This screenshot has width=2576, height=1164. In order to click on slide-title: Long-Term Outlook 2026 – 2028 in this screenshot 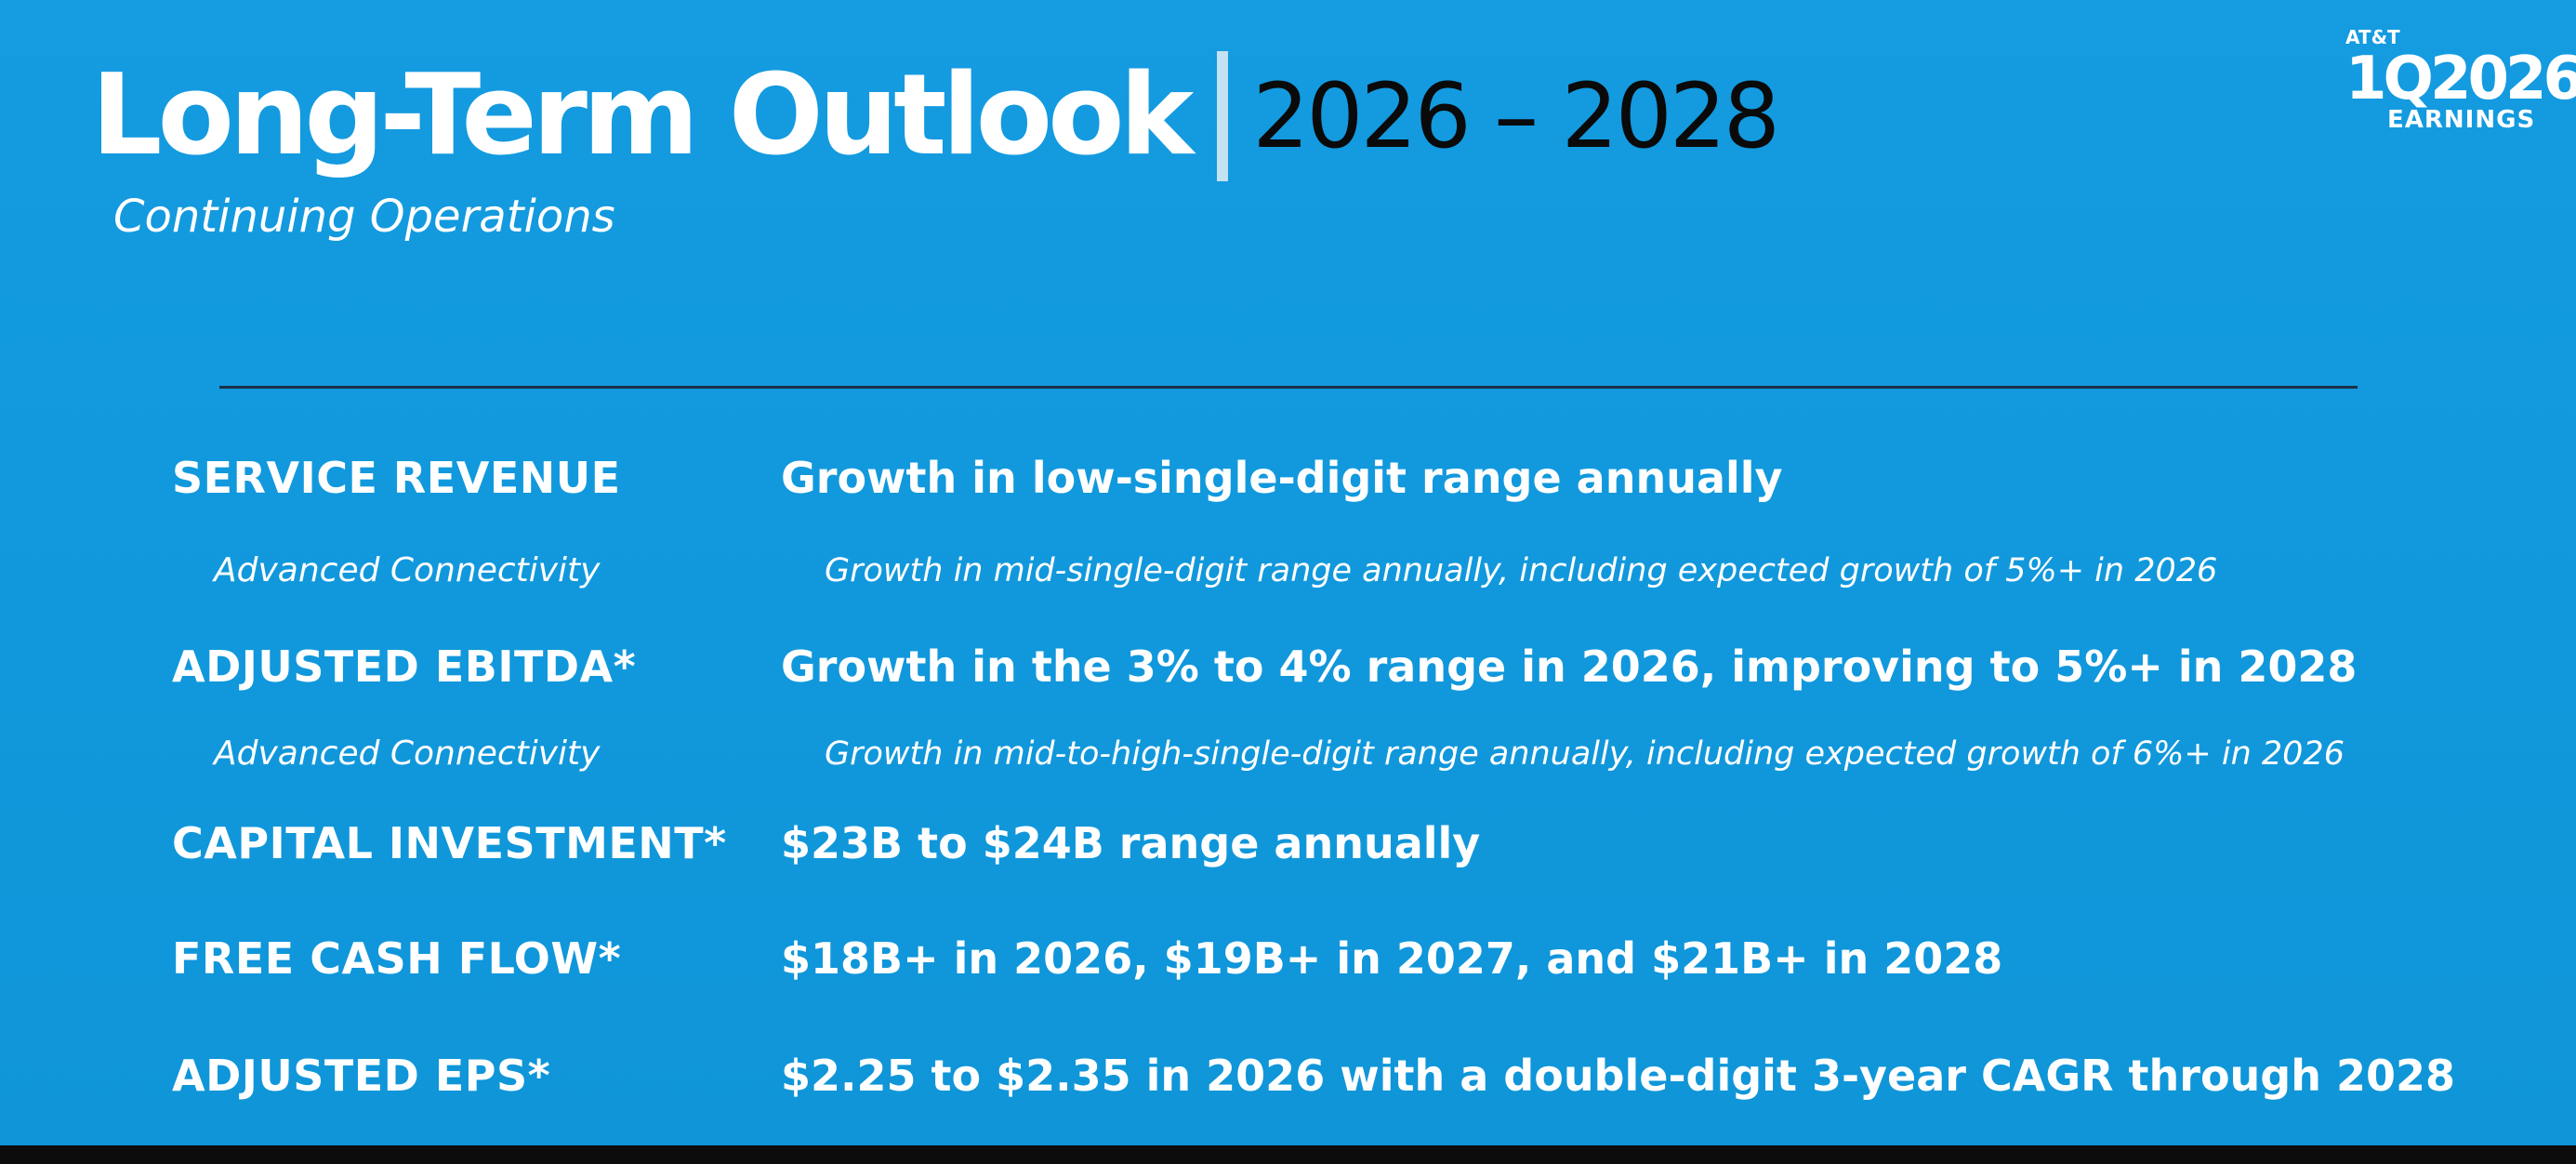, I will do `click(935, 116)`.